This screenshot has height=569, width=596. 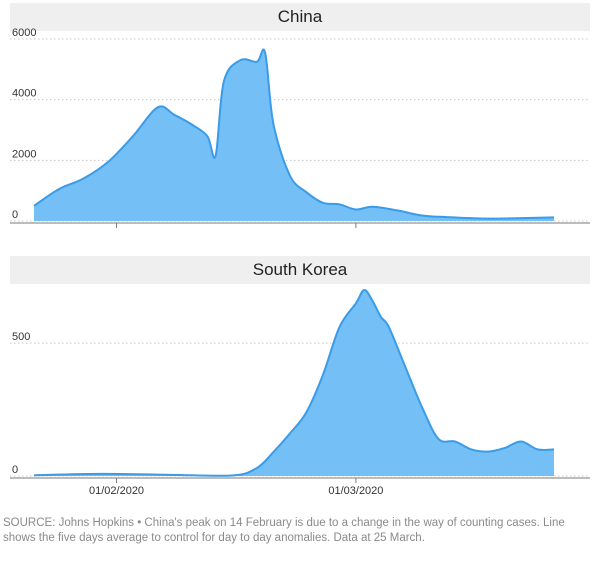 I want to click on china-y-tick-label: 6000, so click(x=24, y=33).